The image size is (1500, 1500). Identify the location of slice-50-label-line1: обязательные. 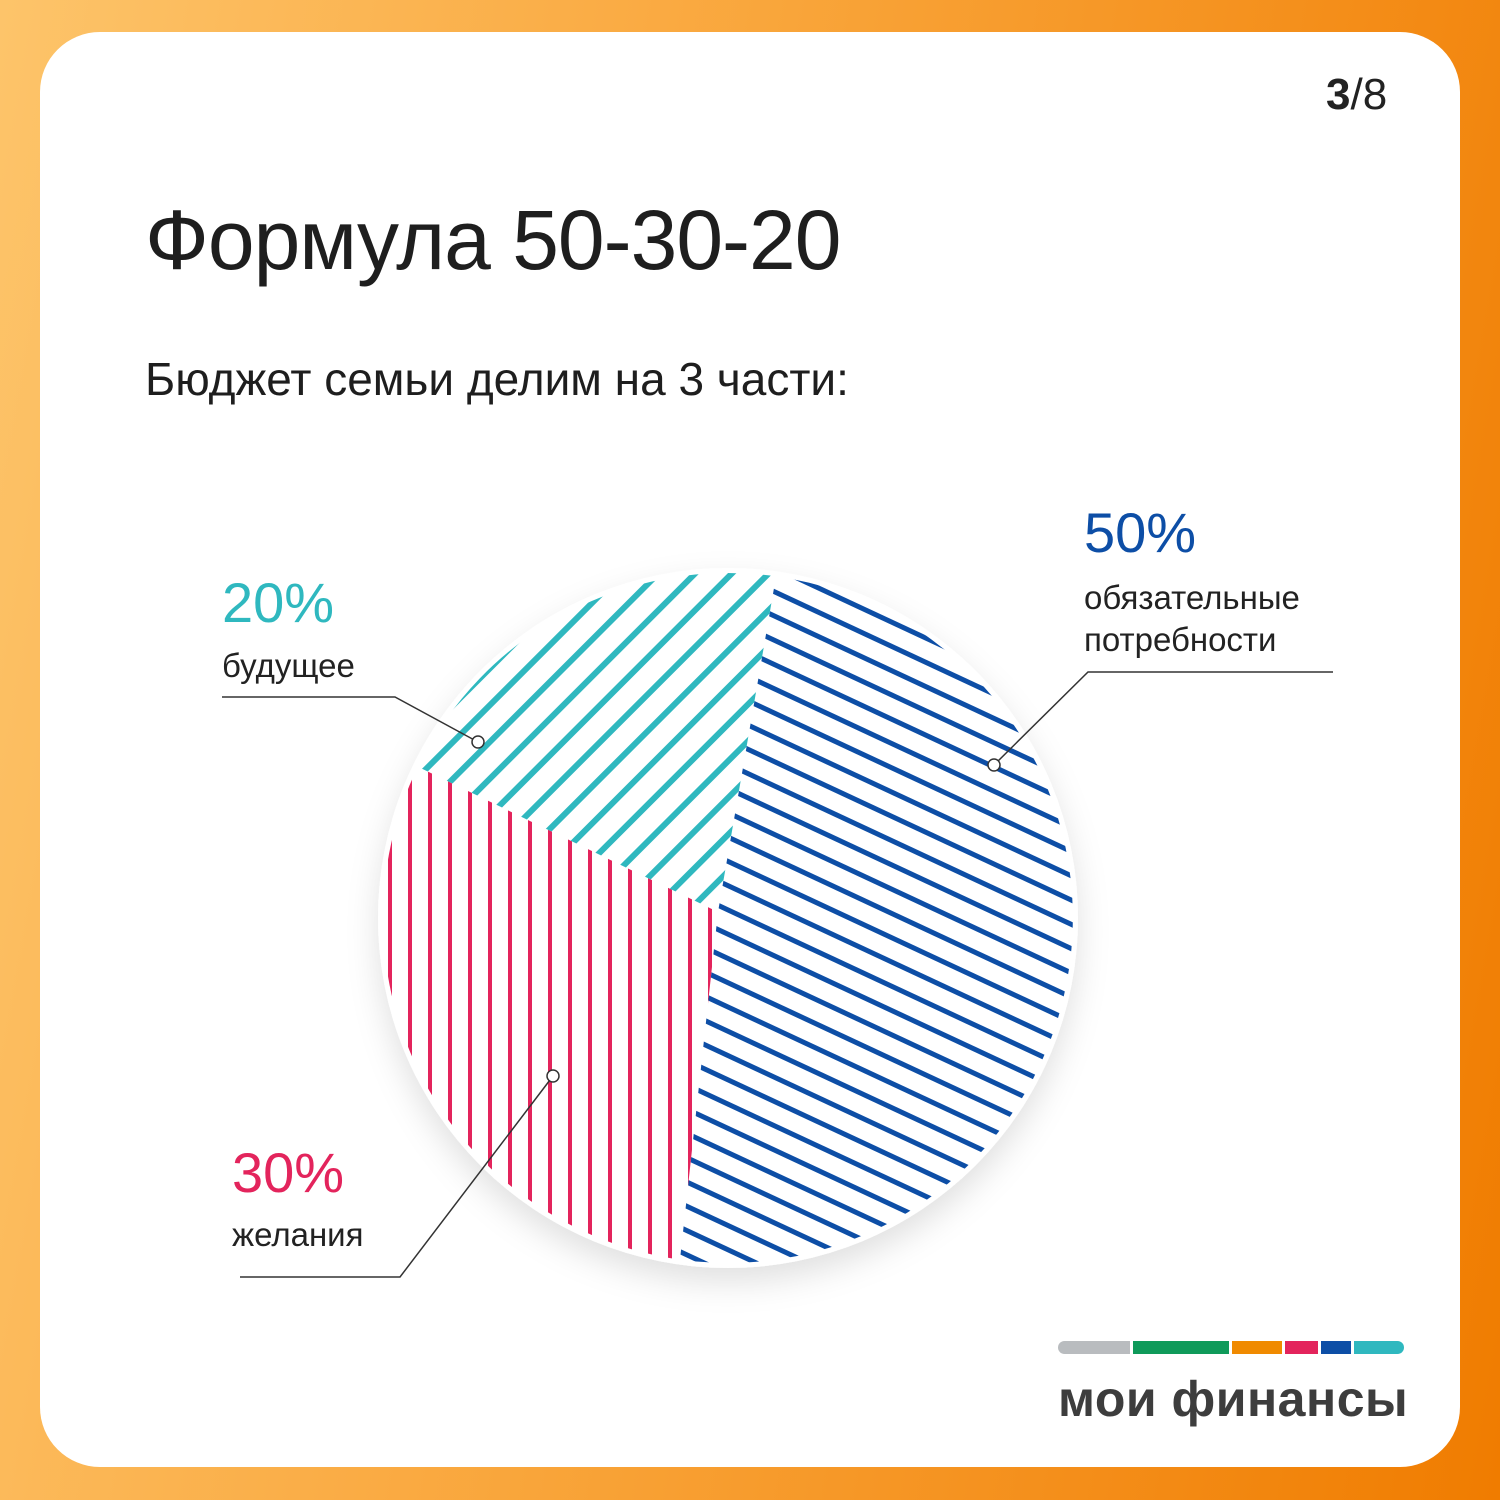
(1192, 597).